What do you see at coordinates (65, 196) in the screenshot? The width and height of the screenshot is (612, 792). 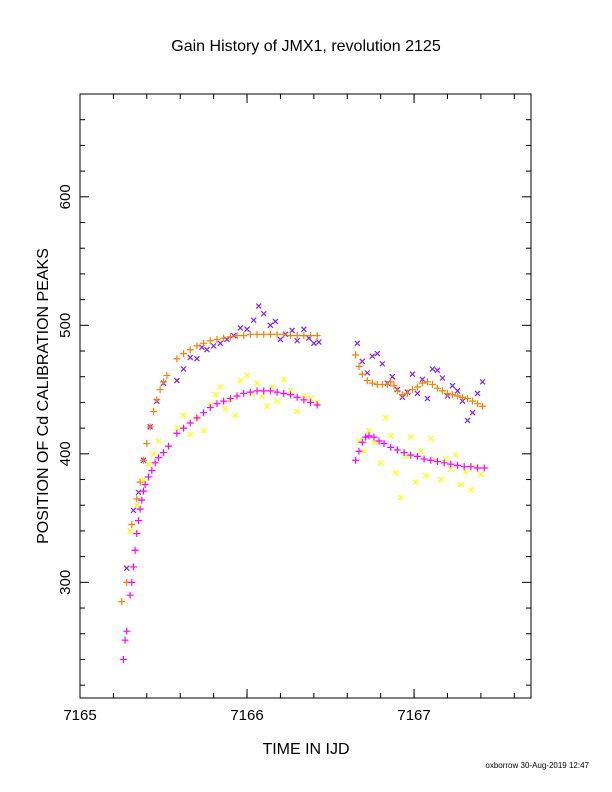 I see `y-tick-label: 600` at bounding box center [65, 196].